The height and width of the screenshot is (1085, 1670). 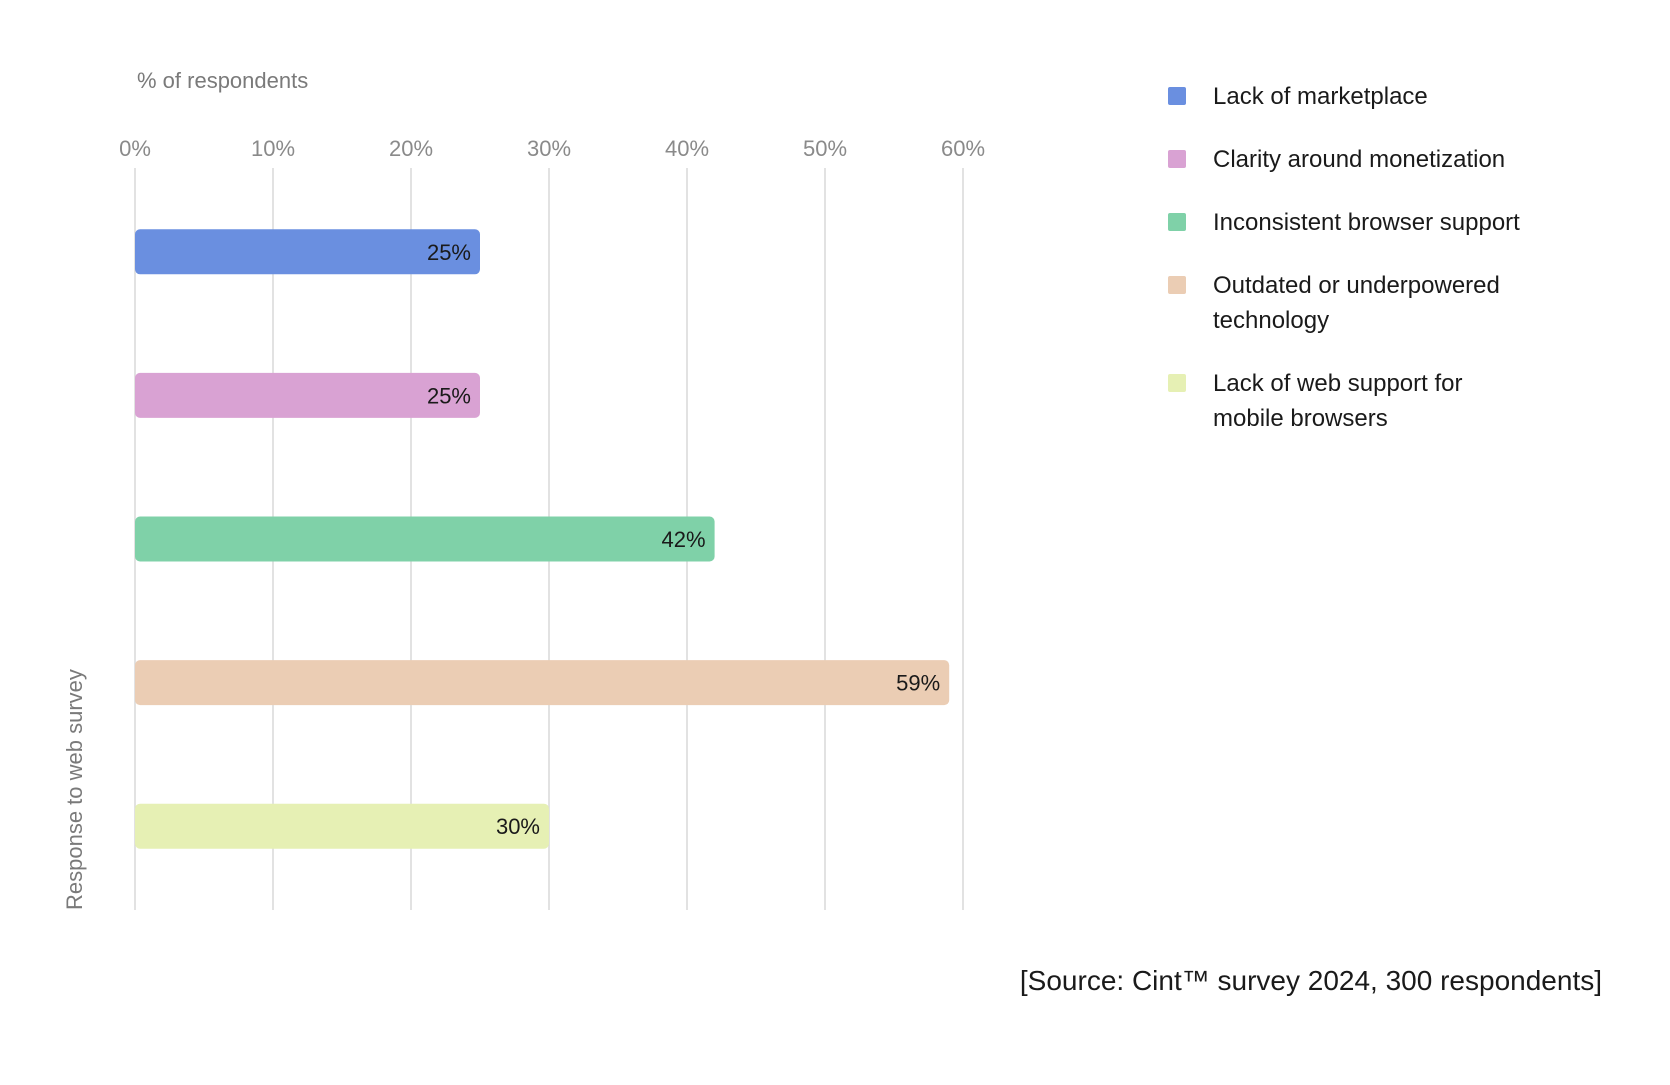 I want to click on x-tick-labels: 0% 10% 20% 30% 40% 50% 60%, so click(x=552, y=148).